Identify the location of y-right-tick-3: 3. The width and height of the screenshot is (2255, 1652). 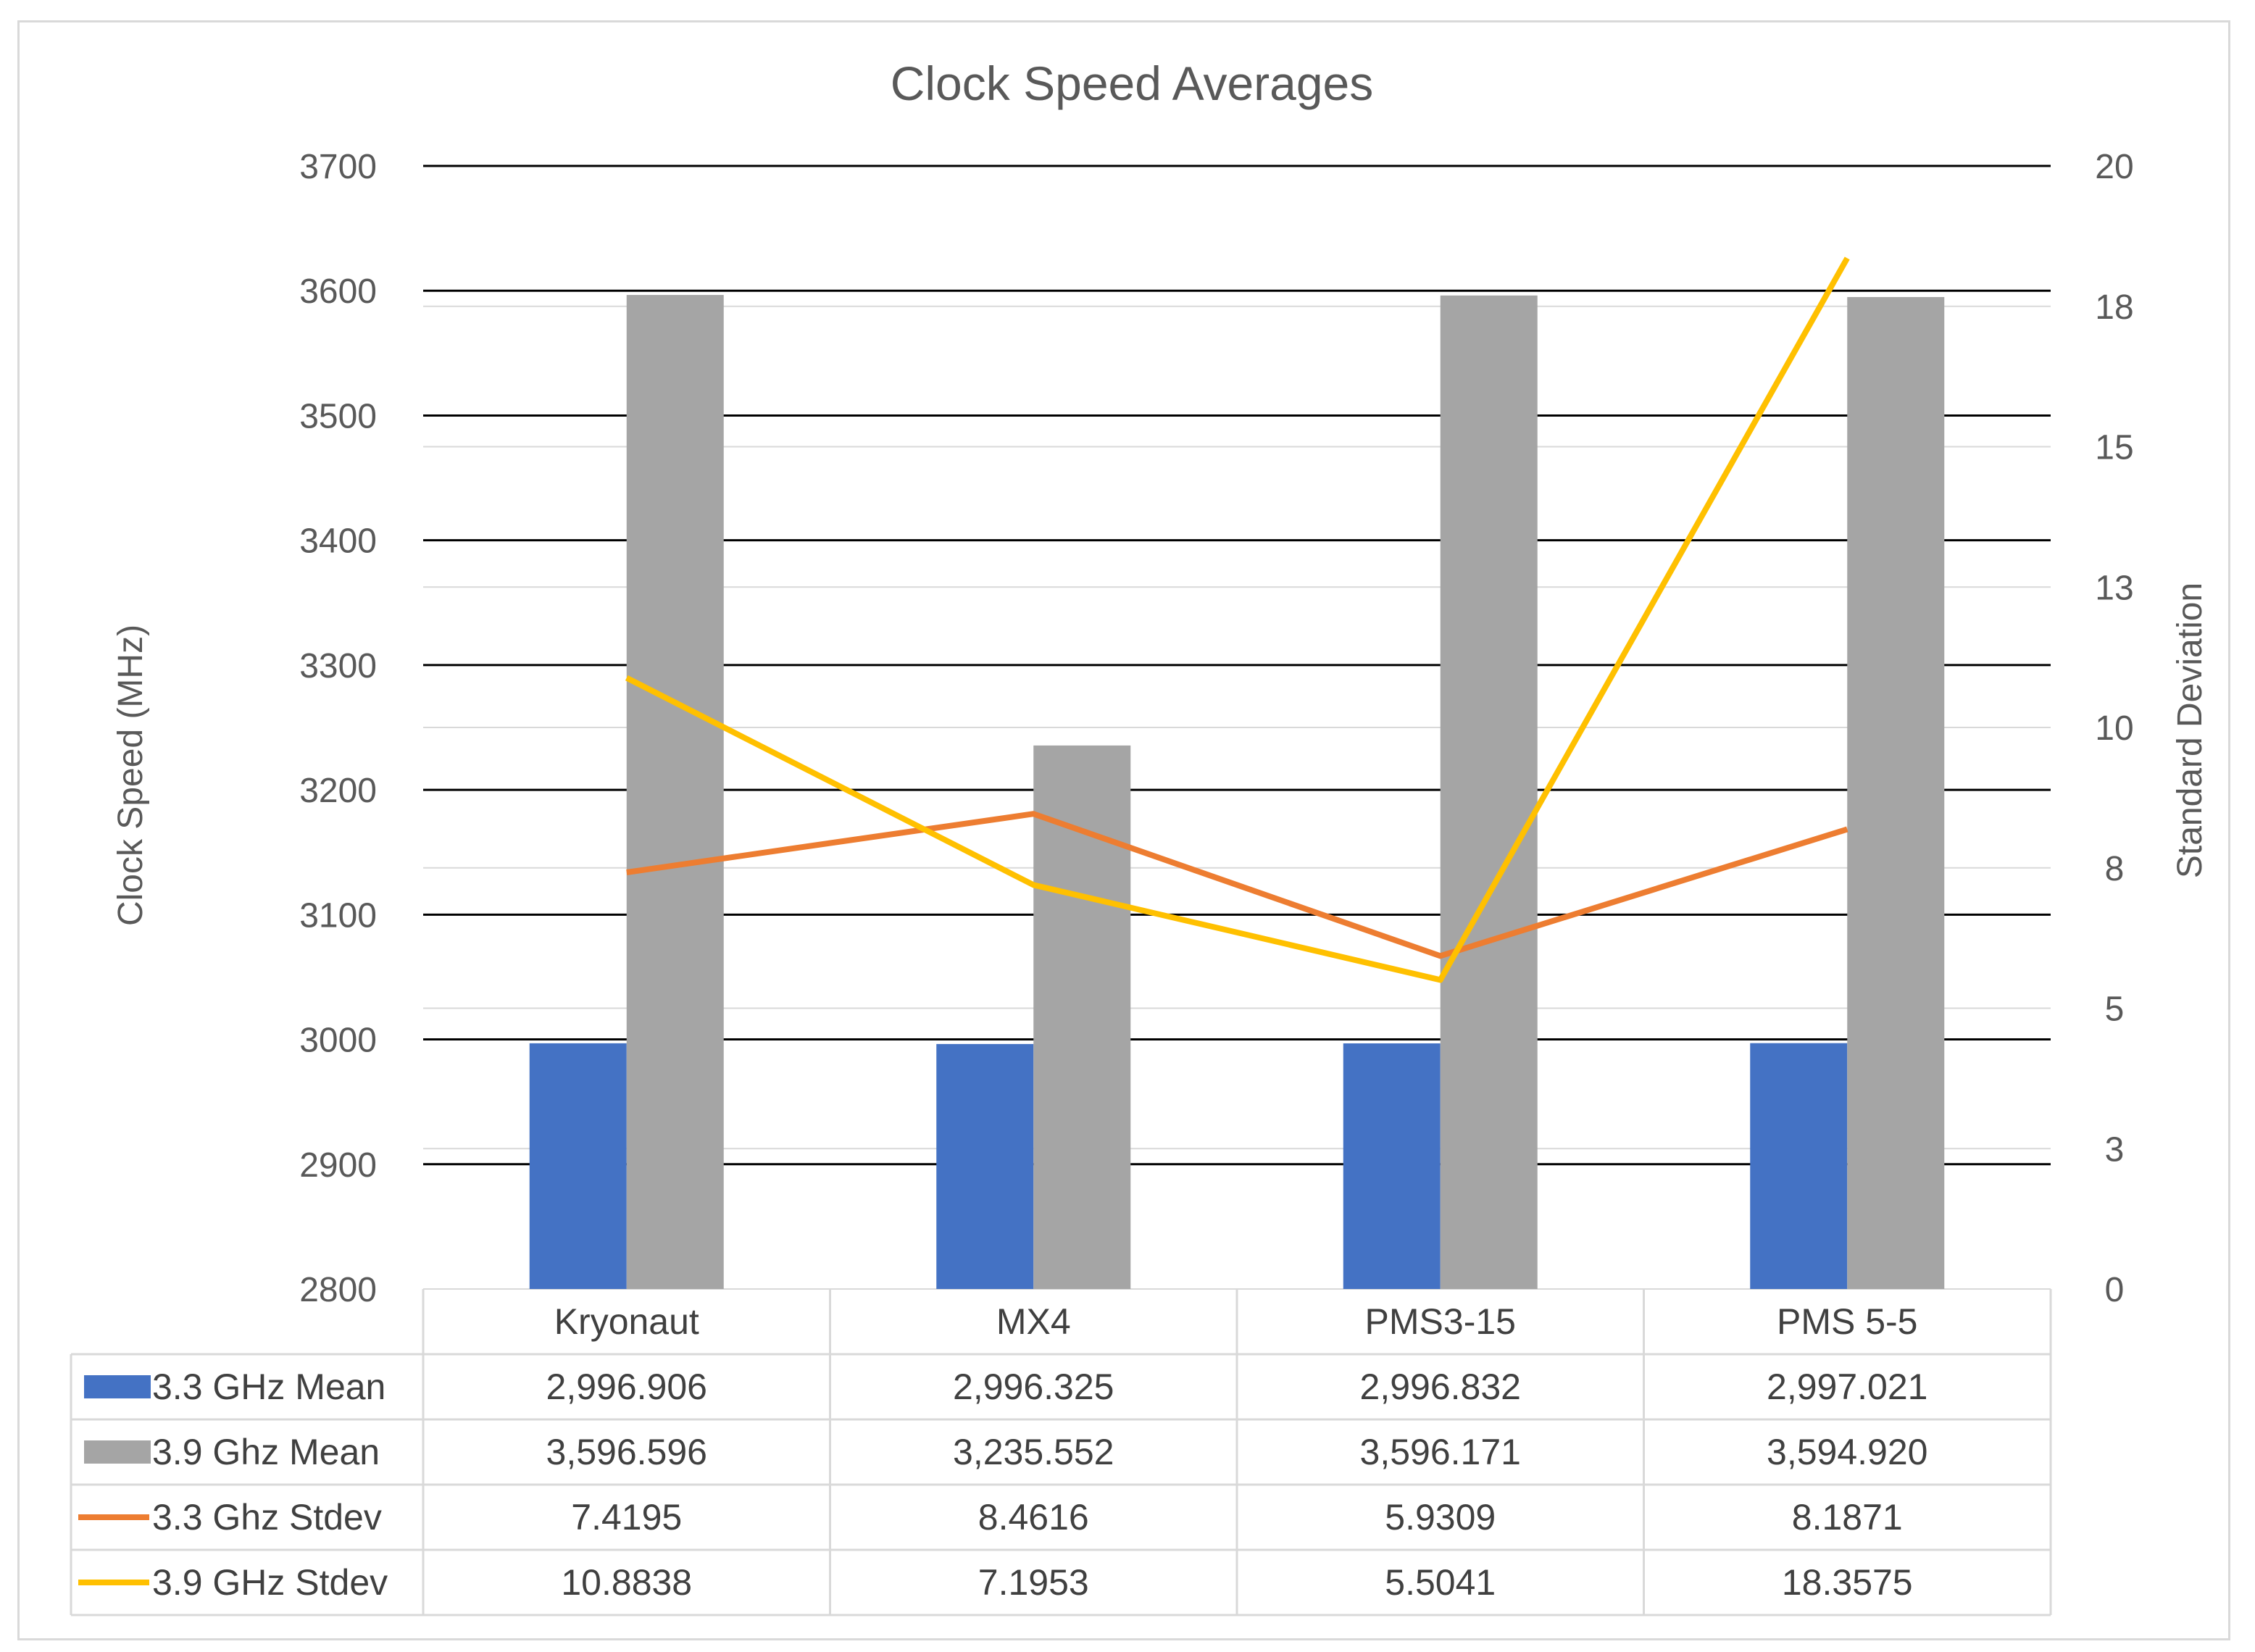
(2115, 1149).